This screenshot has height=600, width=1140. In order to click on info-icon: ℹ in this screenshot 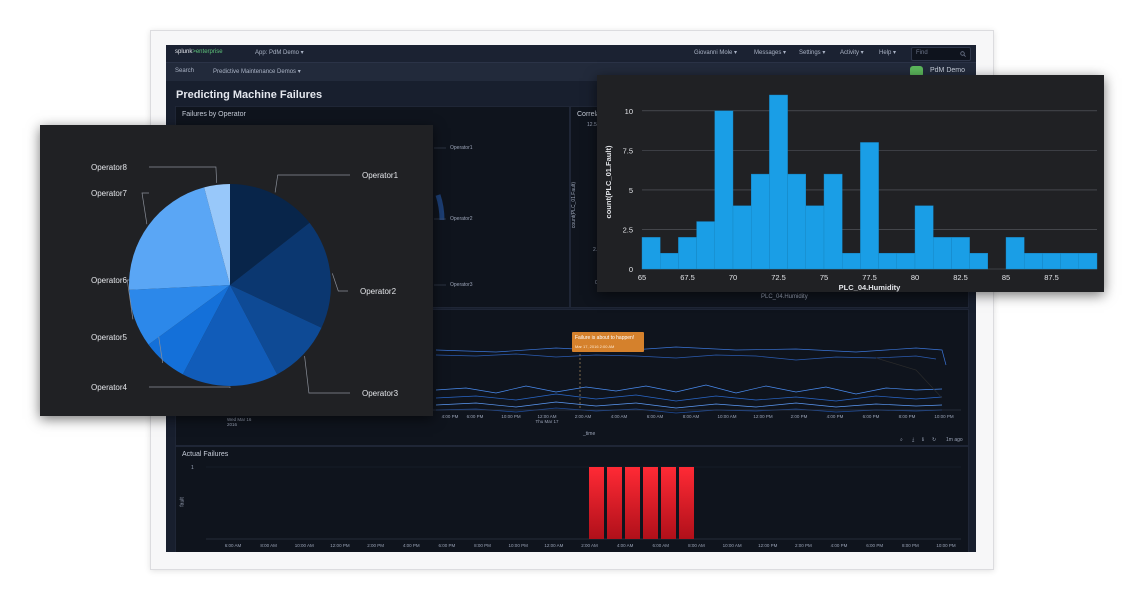, I will do `click(923, 440)`.